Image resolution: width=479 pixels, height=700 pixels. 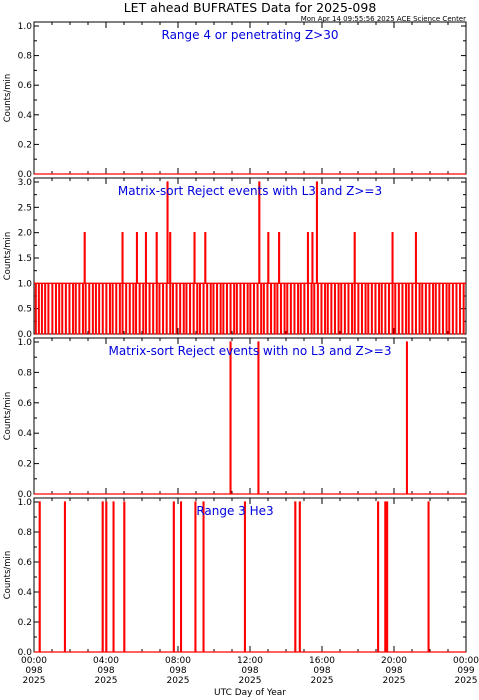 I want to click on y-tick-label: 0.5, so click(x=25, y=310).